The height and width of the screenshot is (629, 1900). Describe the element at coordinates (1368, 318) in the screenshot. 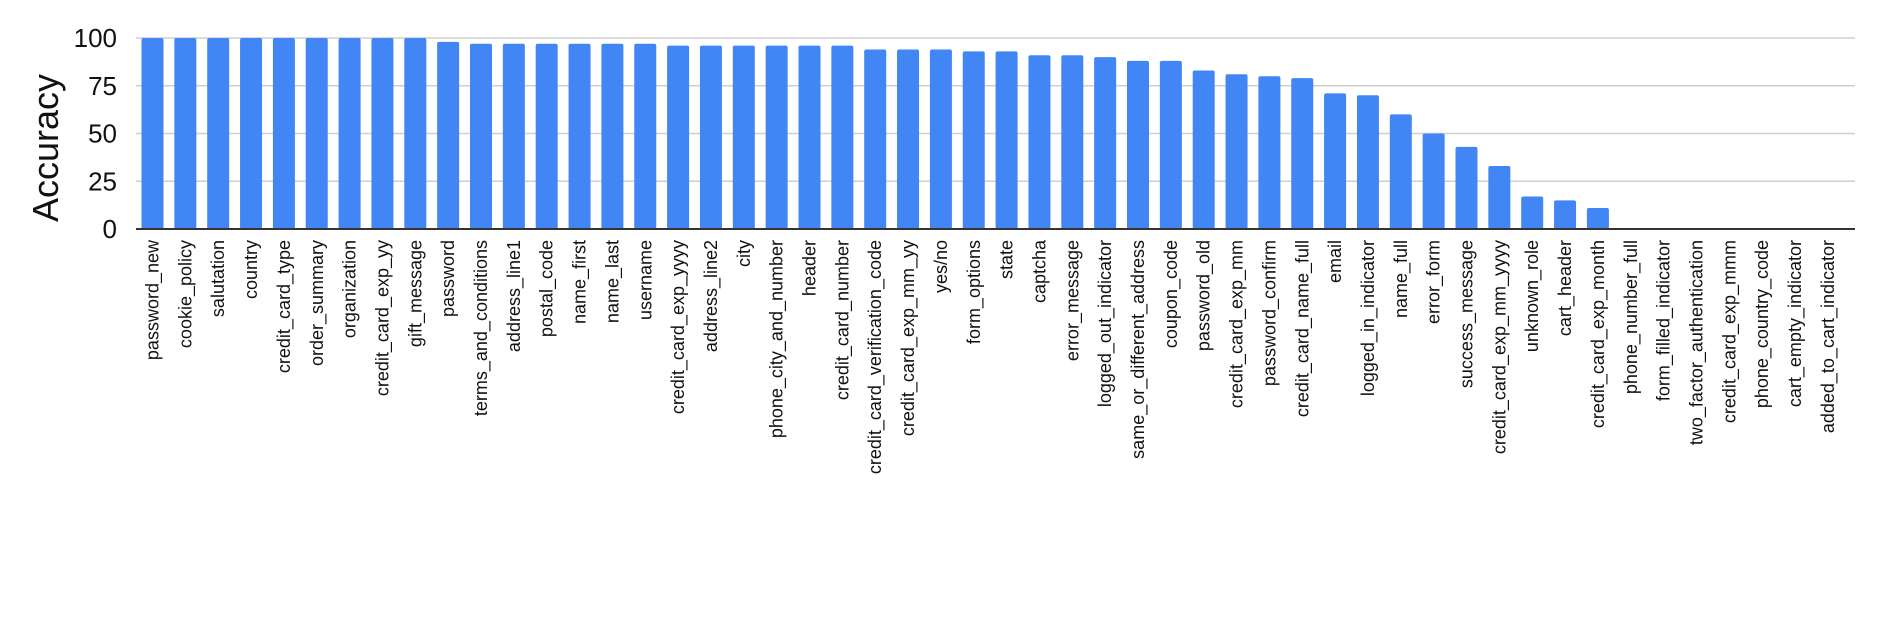

I see `x-category-label: logged_in_indicator` at that location.